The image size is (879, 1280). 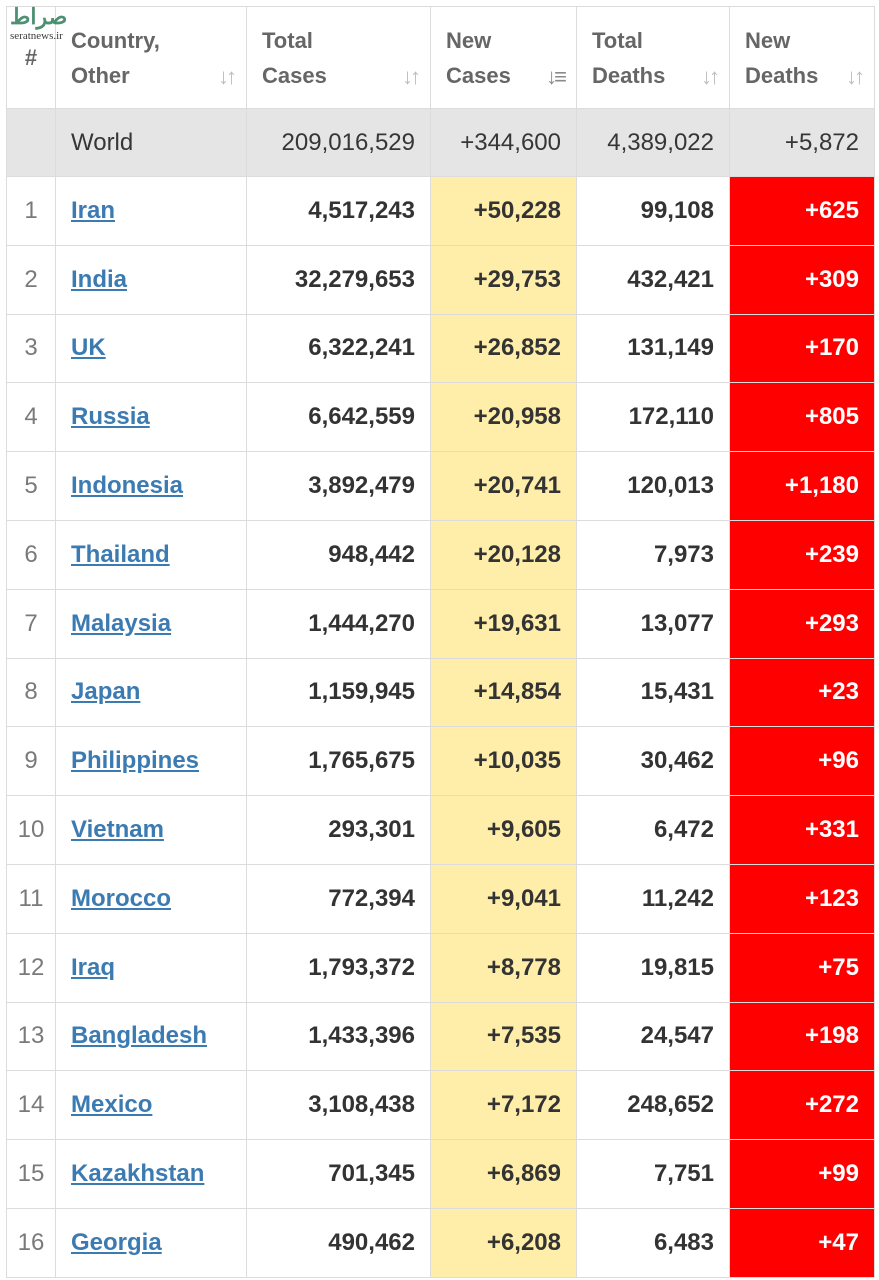 I want to click on table-row: 16 Georgia 490,462 +6,208 6,483 +47, so click(x=440, y=1242).